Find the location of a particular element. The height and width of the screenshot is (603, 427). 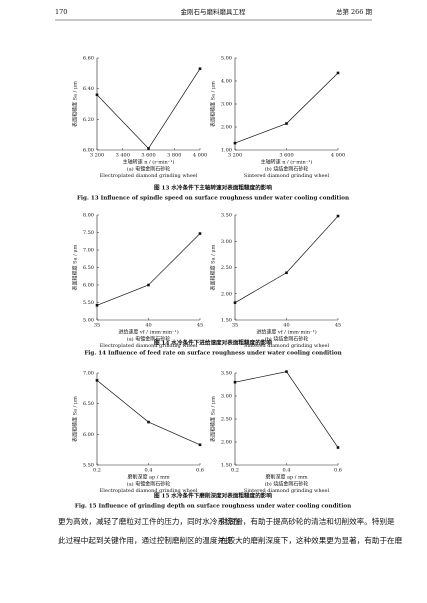

y-tick-label: 8.00 is located at coordinates (88, 216).